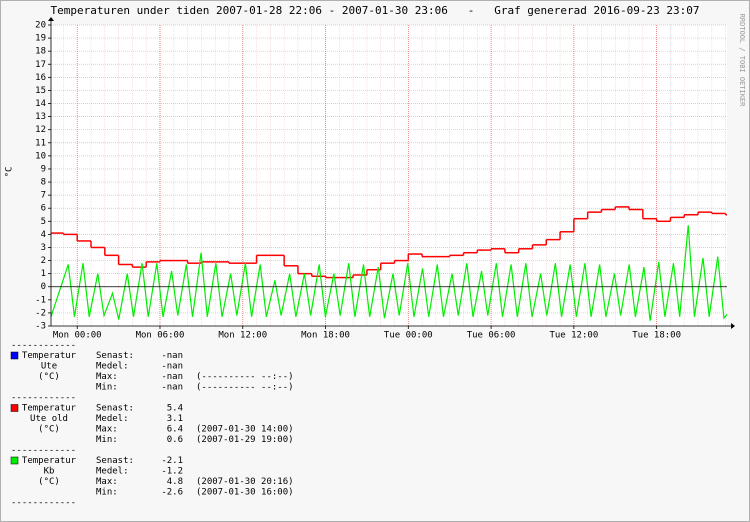  I want to click on x-tick-label: Tue 12:00, so click(573, 336).